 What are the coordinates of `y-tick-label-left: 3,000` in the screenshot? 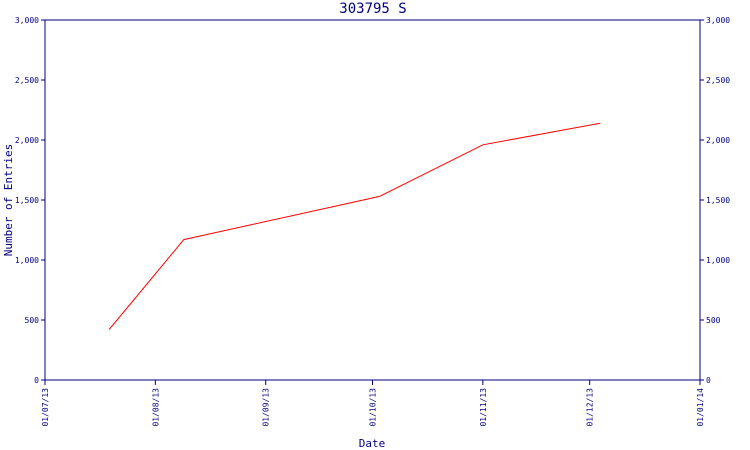 It's located at (27, 20).